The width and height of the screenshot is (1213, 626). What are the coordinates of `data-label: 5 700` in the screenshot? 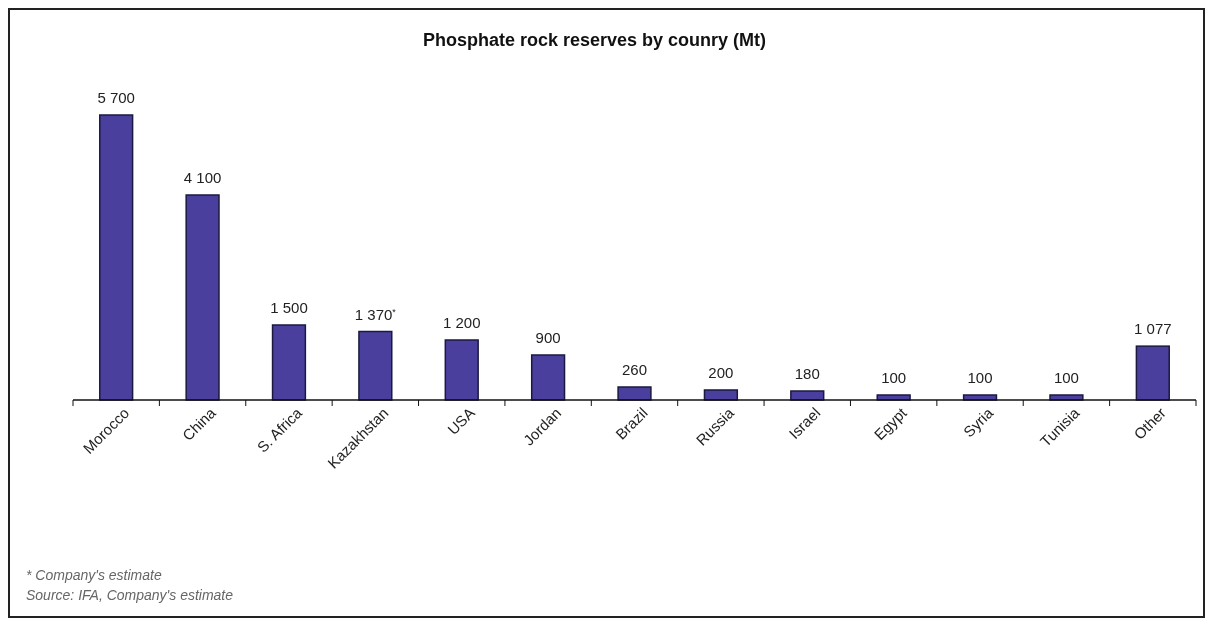 It's located at (116, 97).